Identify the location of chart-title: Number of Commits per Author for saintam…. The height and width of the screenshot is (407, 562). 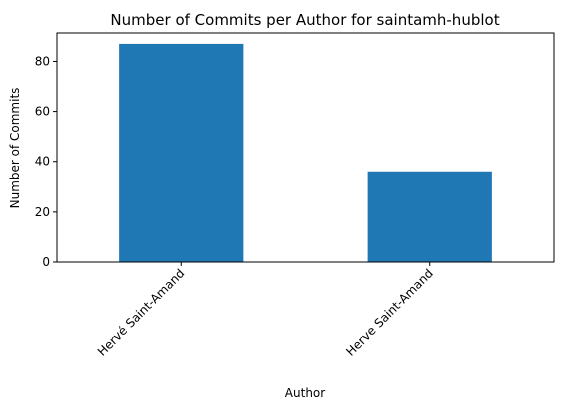
(304, 20).